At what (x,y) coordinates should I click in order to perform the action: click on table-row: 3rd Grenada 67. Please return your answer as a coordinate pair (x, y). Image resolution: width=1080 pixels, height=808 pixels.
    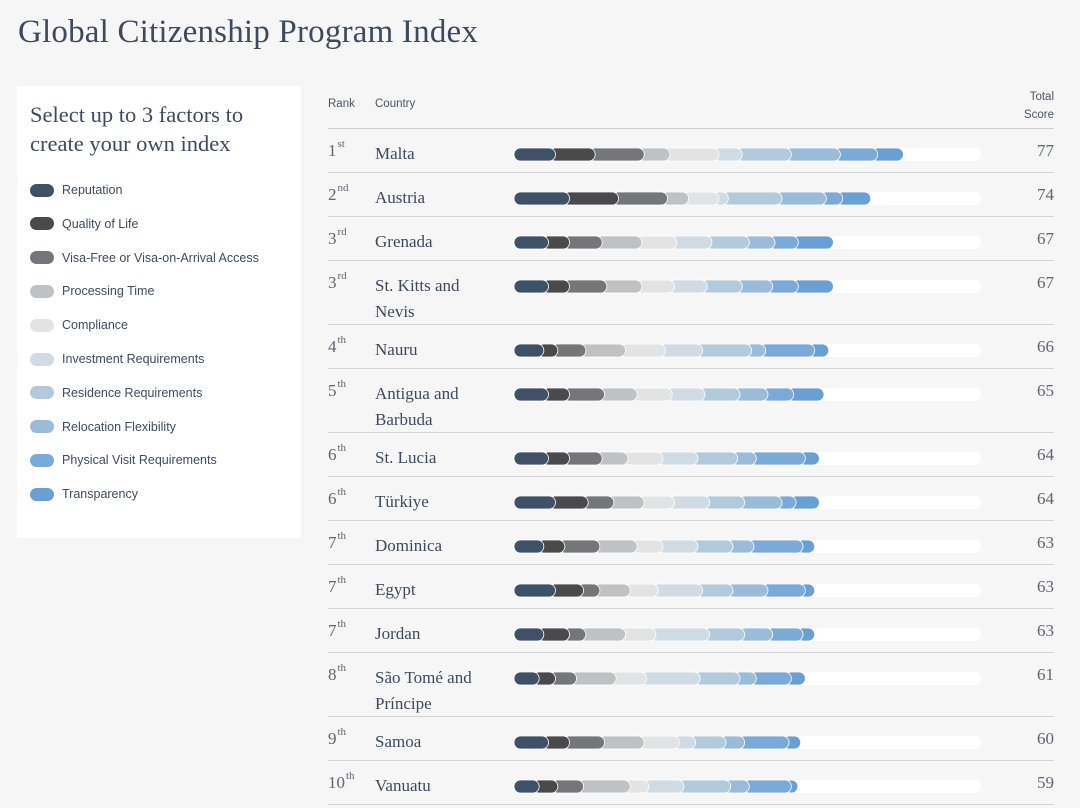
    Looking at the image, I should click on (691, 239).